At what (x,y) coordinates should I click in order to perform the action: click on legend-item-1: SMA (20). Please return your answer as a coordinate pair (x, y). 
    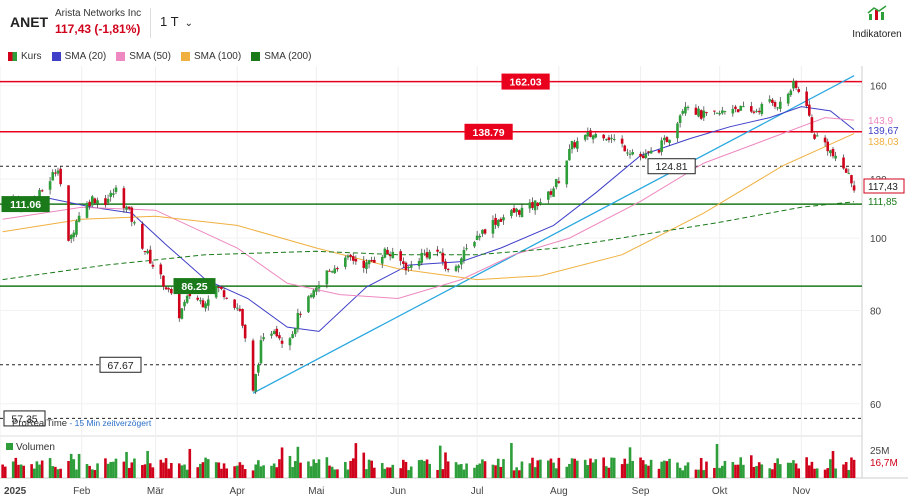
    Looking at the image, I should click on (78, 56).